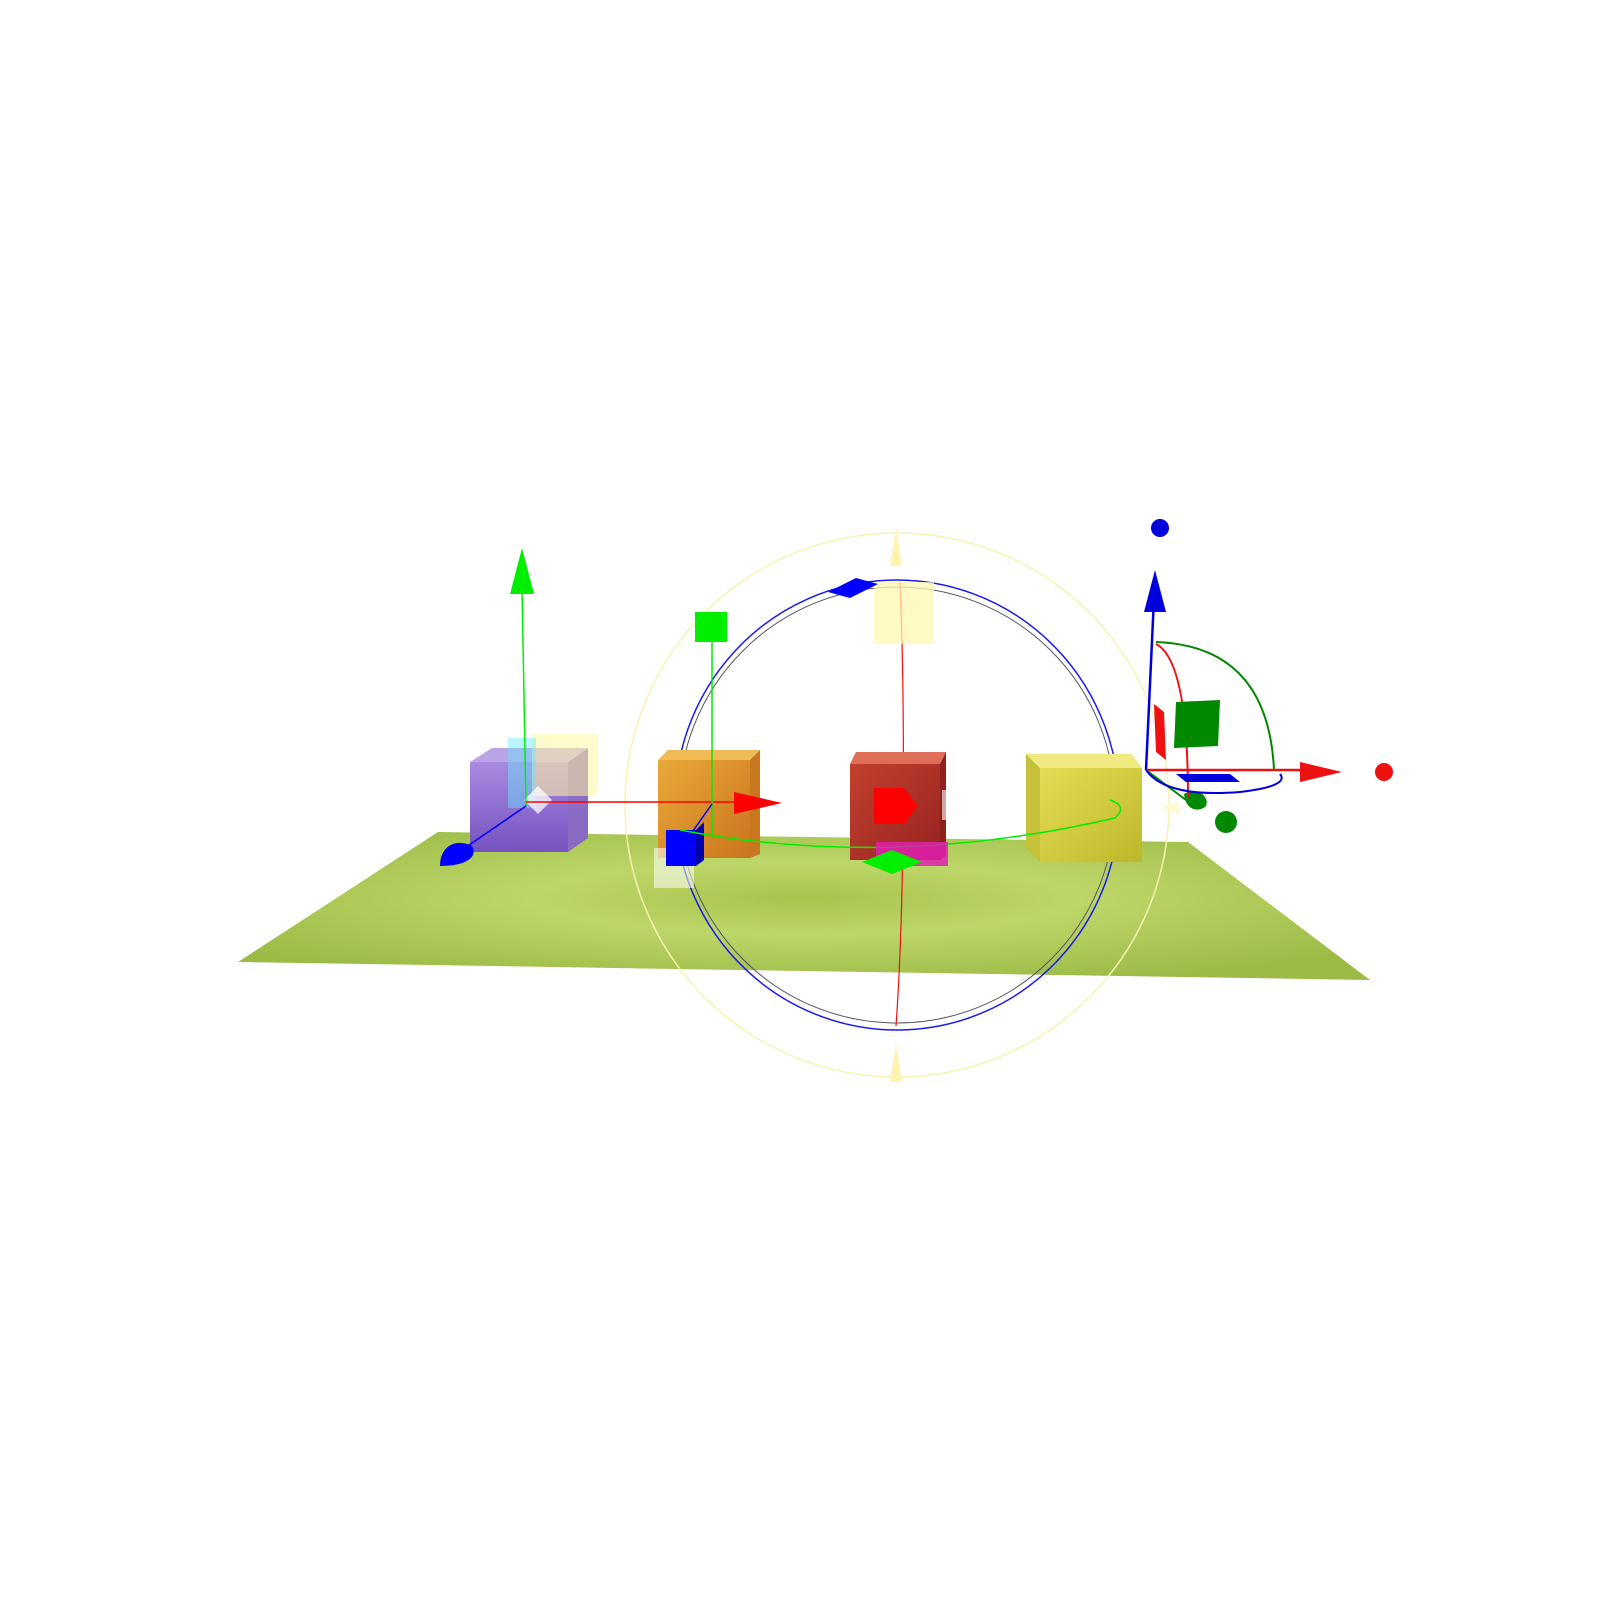  Describe the element at coordinates (522, 571) in the screenshot. I see `translate-y-arrow-icon` at that location.